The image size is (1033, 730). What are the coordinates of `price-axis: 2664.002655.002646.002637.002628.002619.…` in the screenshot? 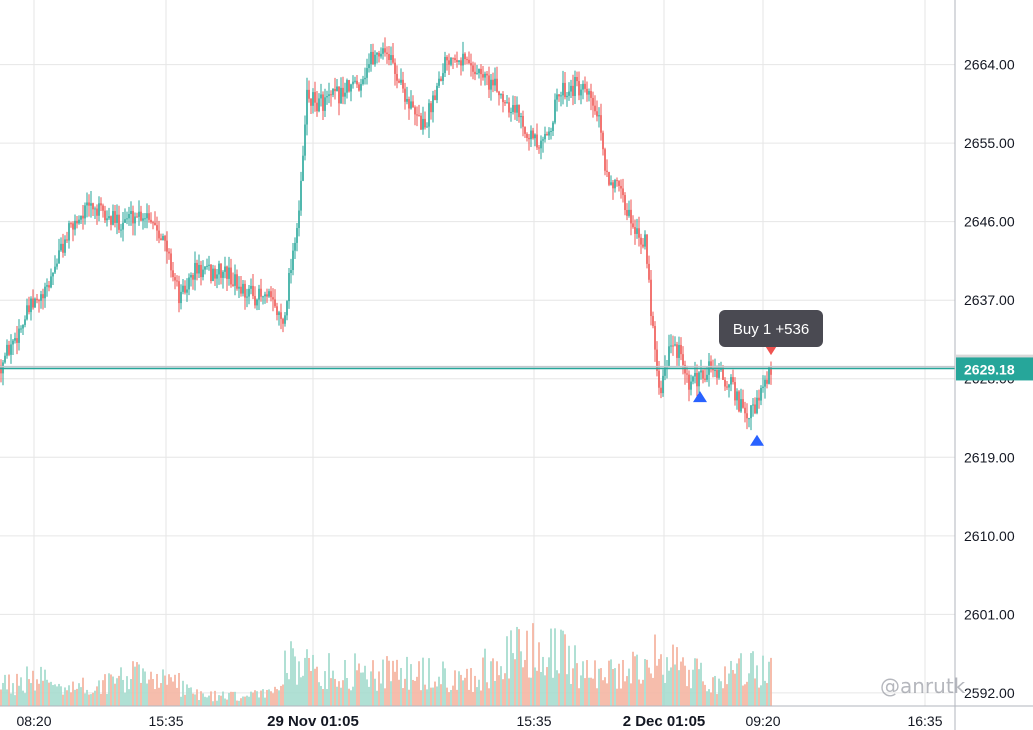 It's located at (993, 365).